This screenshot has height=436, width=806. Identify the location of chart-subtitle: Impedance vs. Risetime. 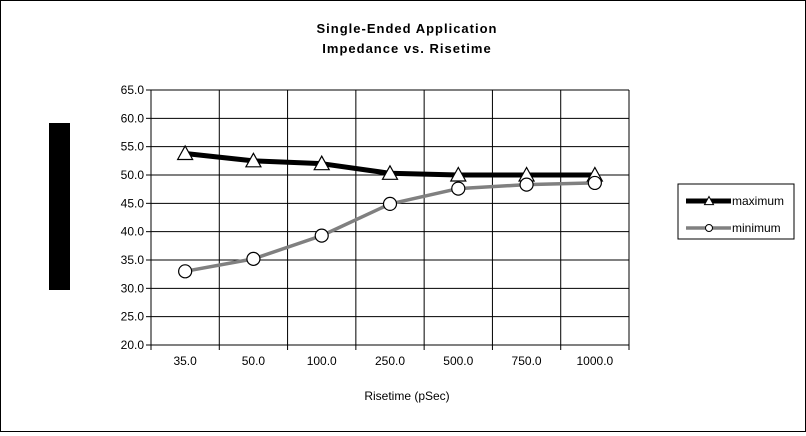
(406, 48).